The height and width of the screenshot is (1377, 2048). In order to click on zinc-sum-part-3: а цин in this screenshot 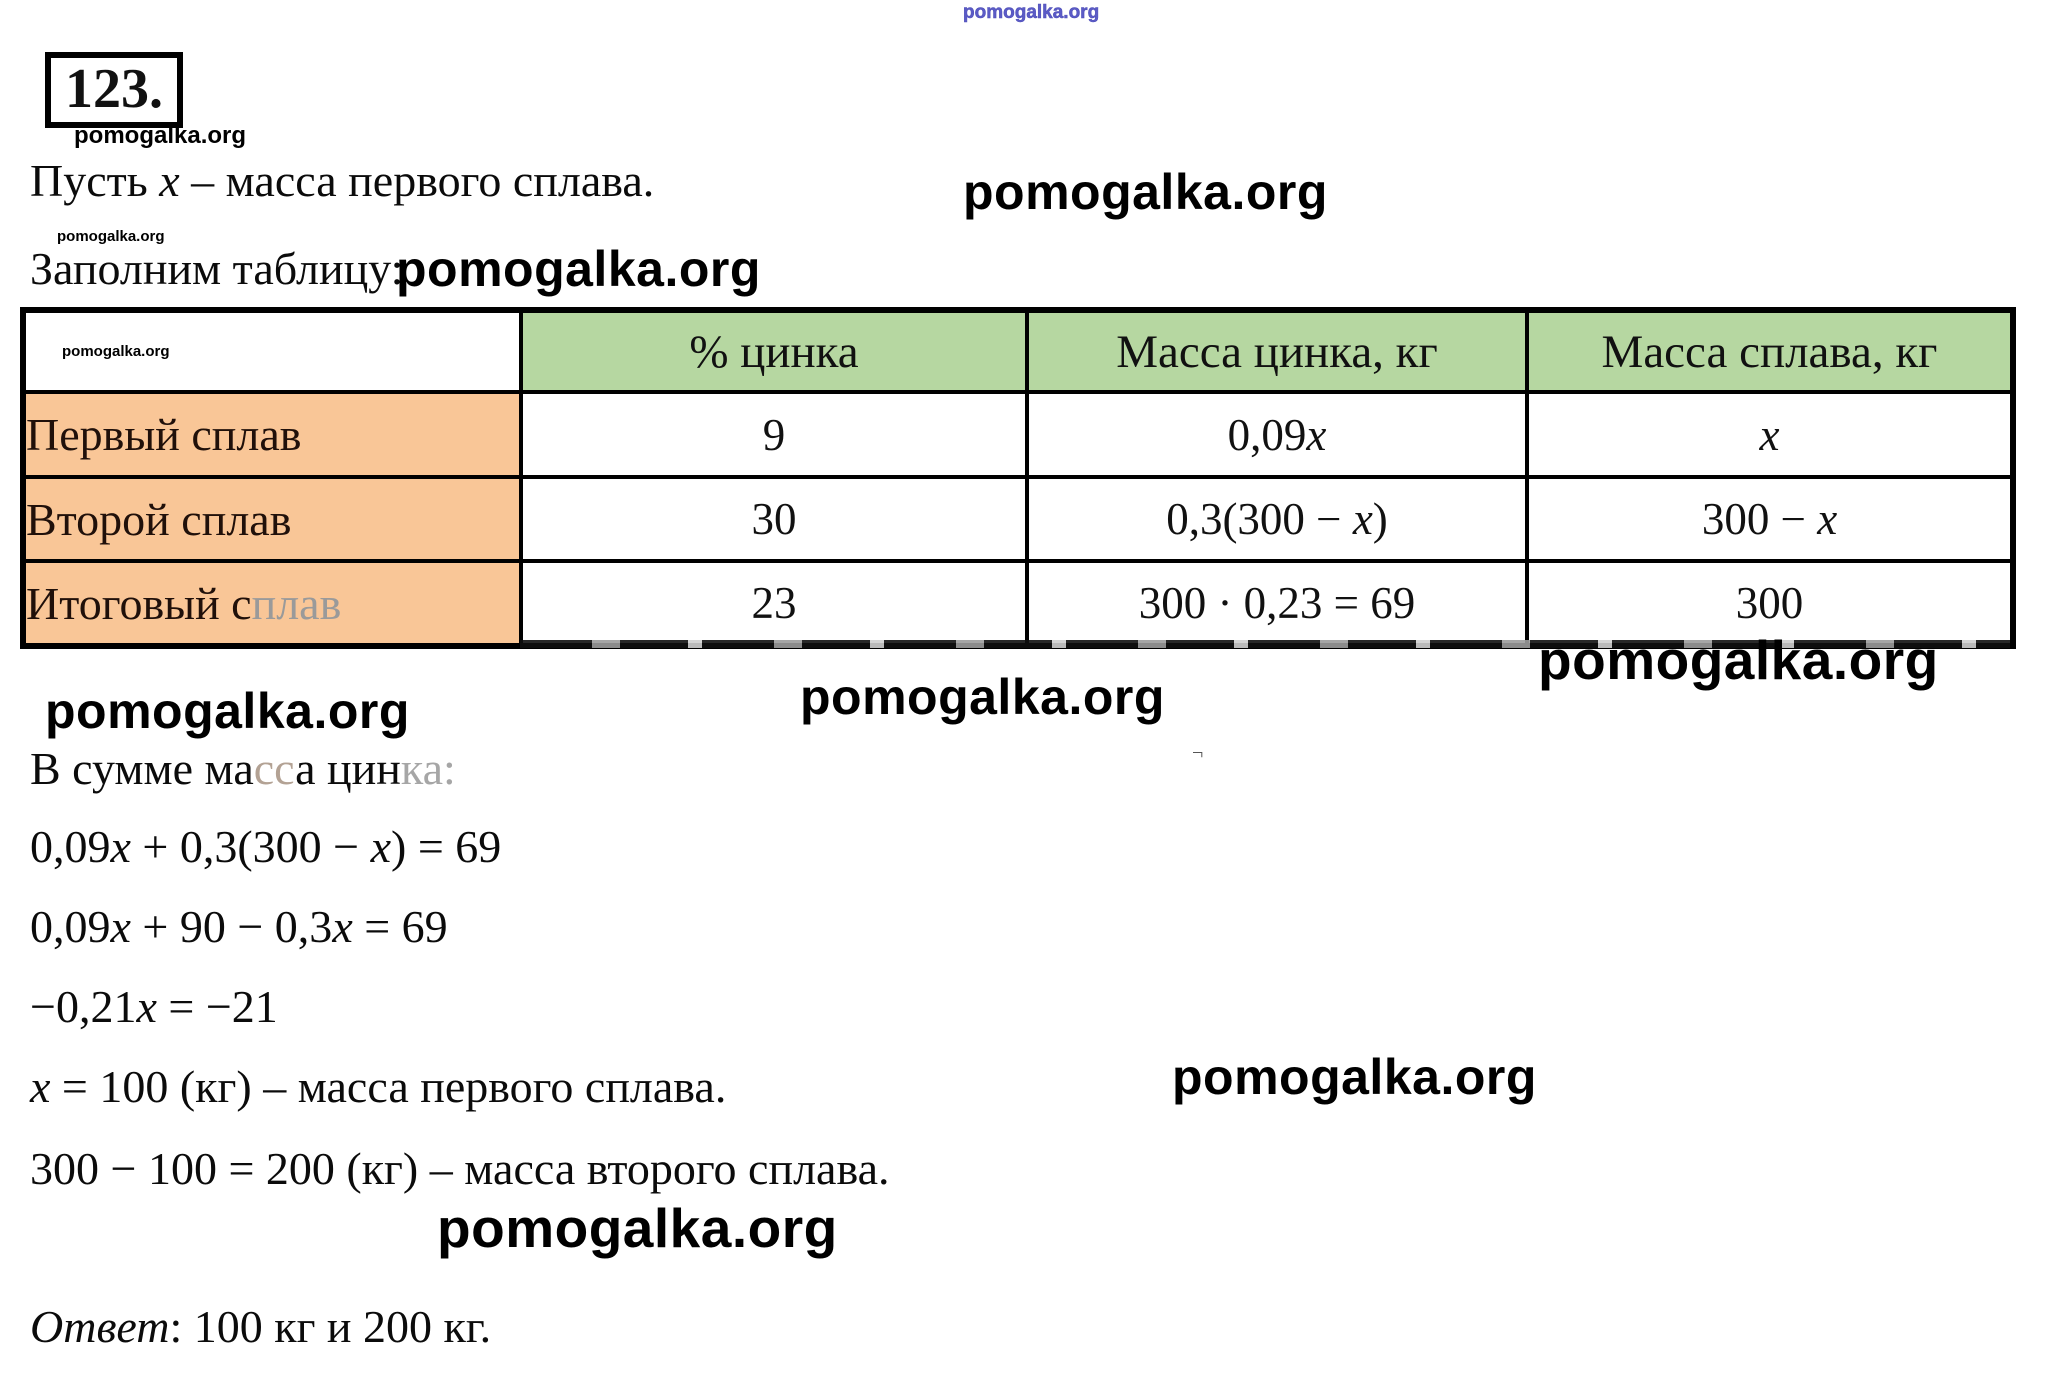, I will do `click(348, 768)`.